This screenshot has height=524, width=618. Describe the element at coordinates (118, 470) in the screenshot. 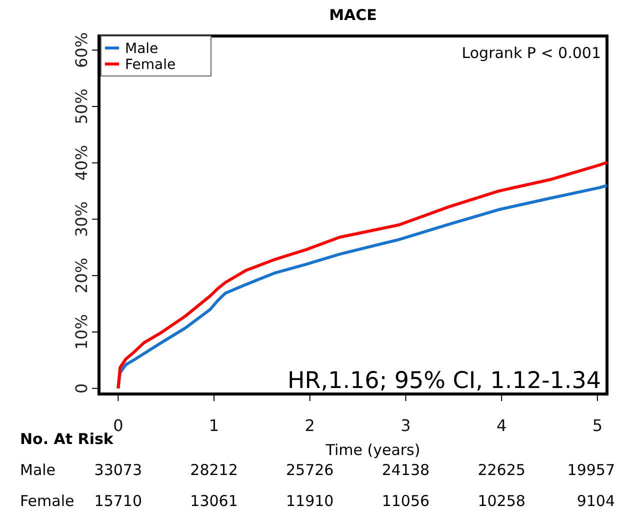

I see `text: 33073` at that location.